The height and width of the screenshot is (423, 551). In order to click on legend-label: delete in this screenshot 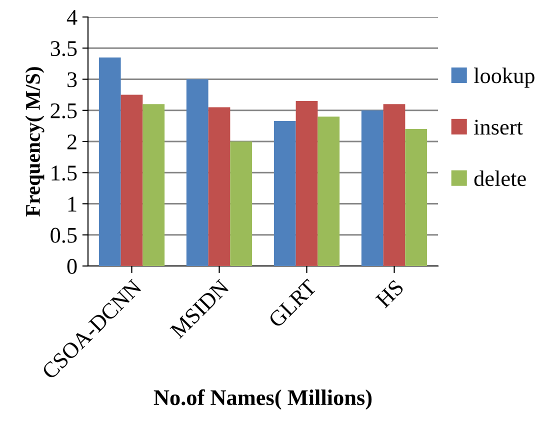, I will do `click(500, 178)`.